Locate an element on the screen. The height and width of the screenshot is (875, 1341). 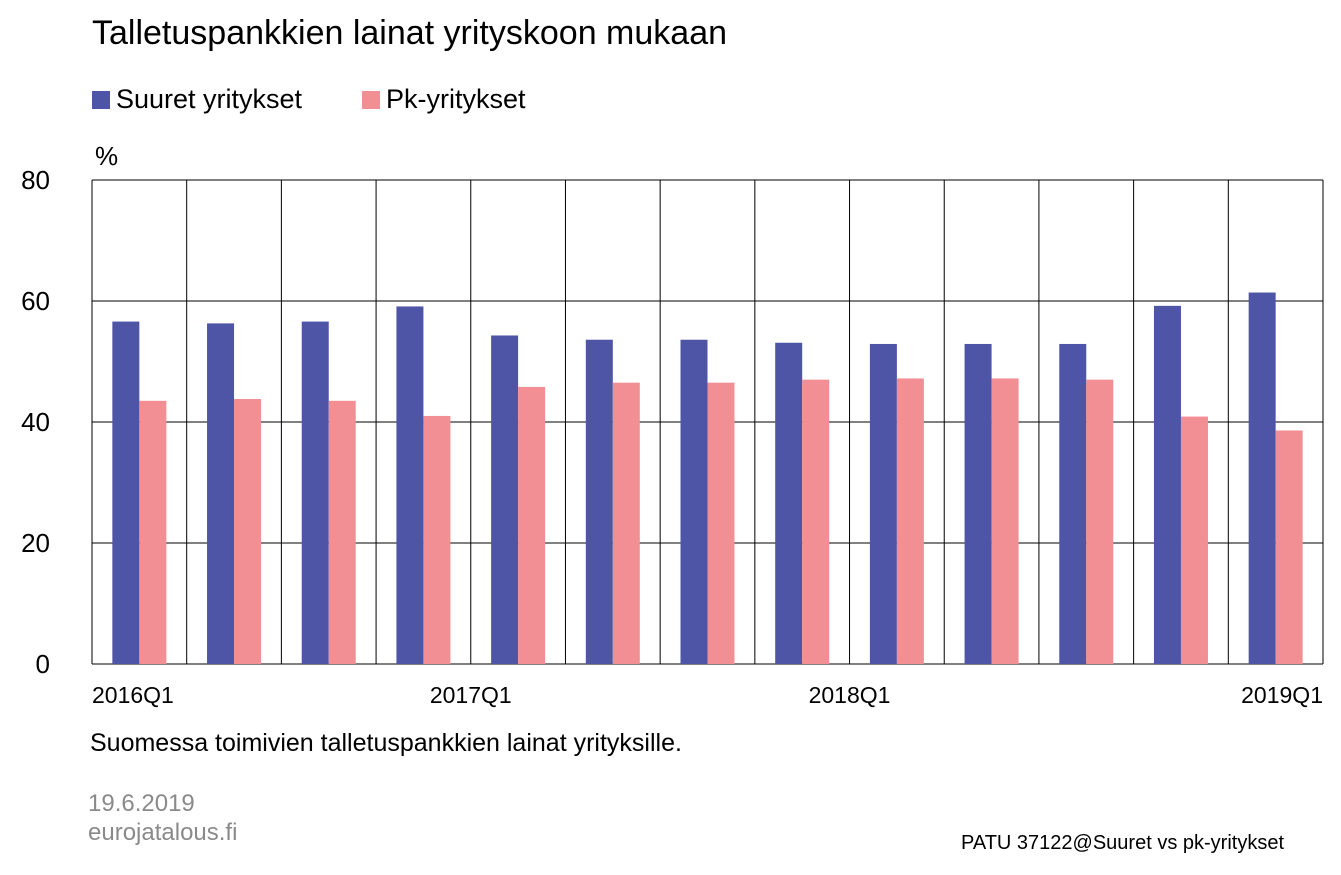
publish-date: 19.6.2019 is located at coordinates (141, 803).